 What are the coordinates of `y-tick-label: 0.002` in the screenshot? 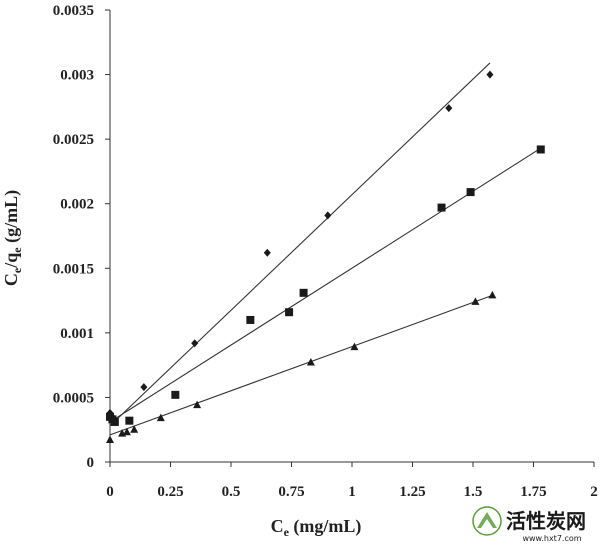 It's located at (77, 205).